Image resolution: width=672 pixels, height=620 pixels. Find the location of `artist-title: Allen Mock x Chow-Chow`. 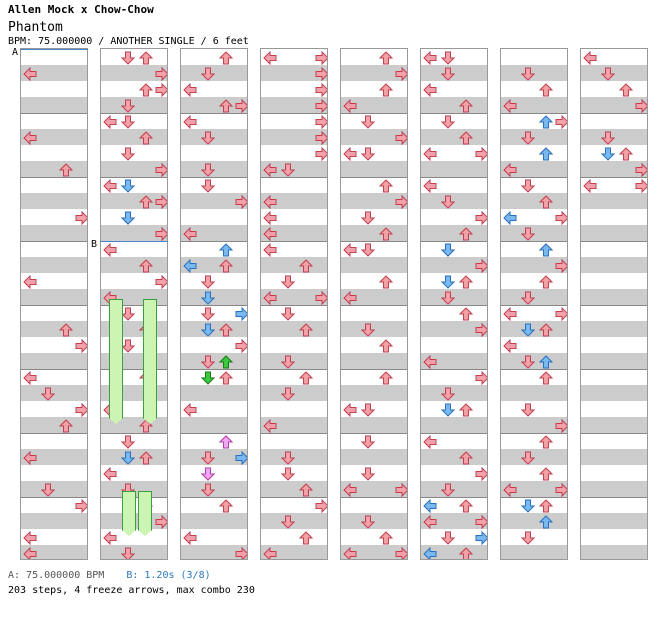

artist-title: Allen Mock x Chow-Chow is located at coordinates (81, 9).